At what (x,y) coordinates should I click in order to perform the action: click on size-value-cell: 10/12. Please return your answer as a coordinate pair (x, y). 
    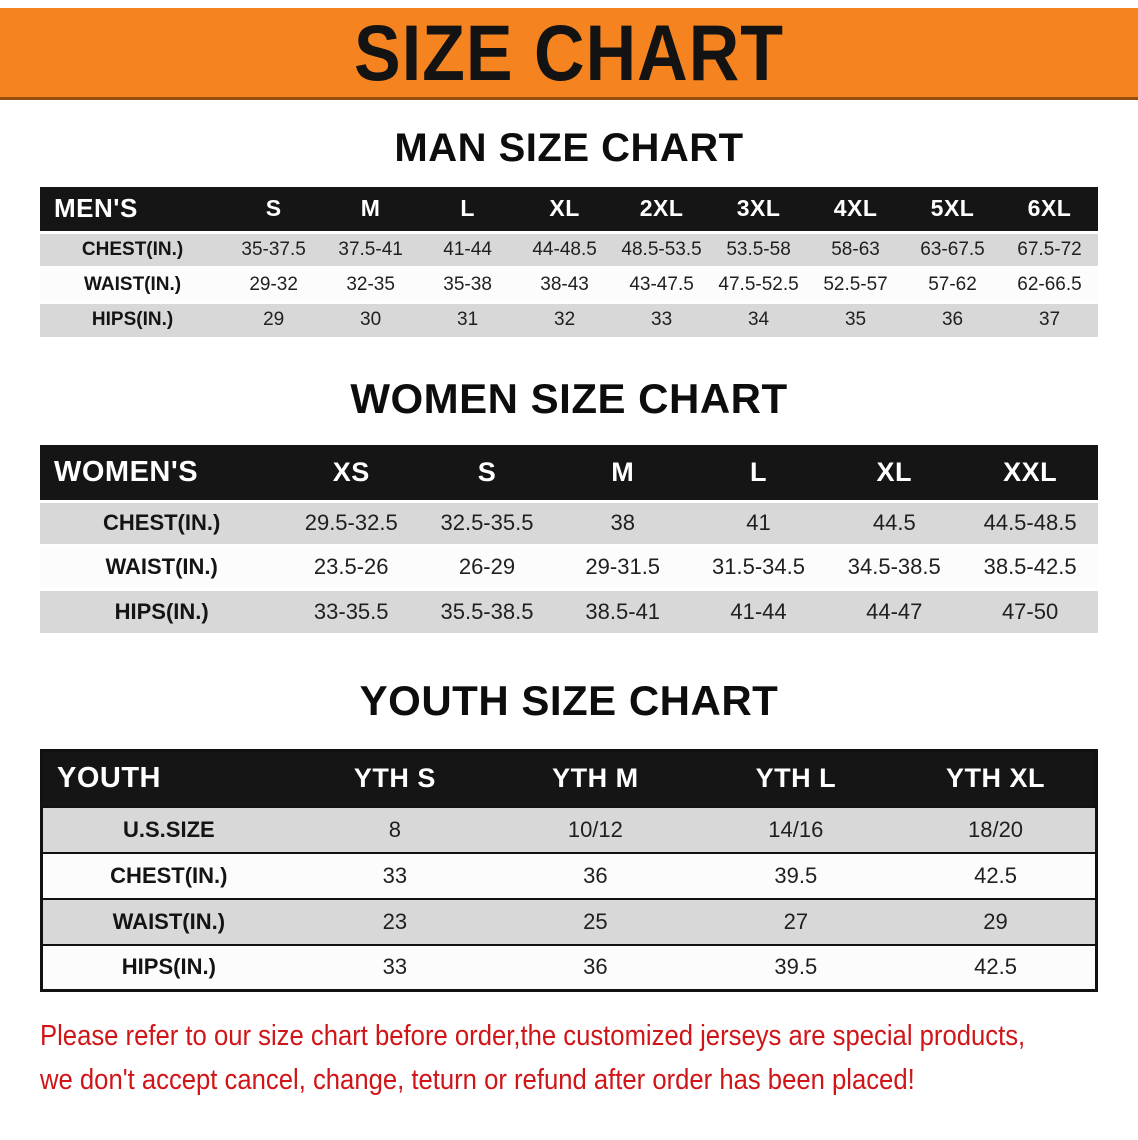
    Looking at the image, I should click on (595, 829).